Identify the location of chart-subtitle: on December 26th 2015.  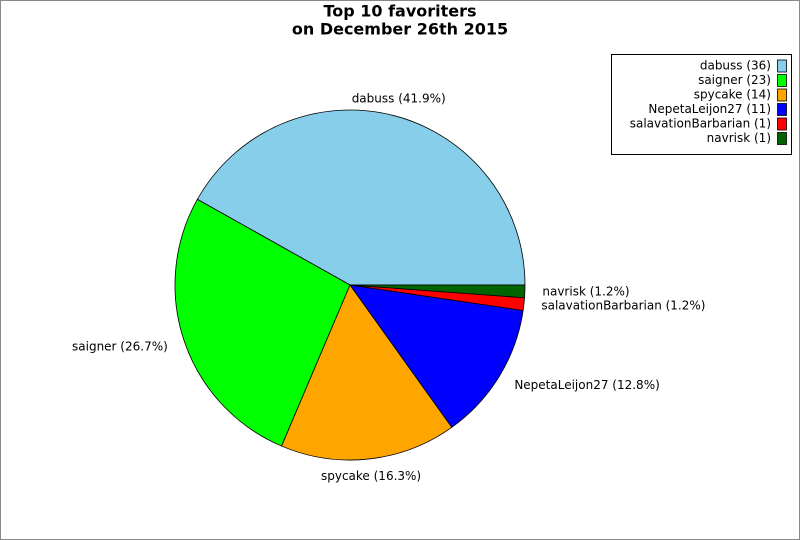
(400, 29).